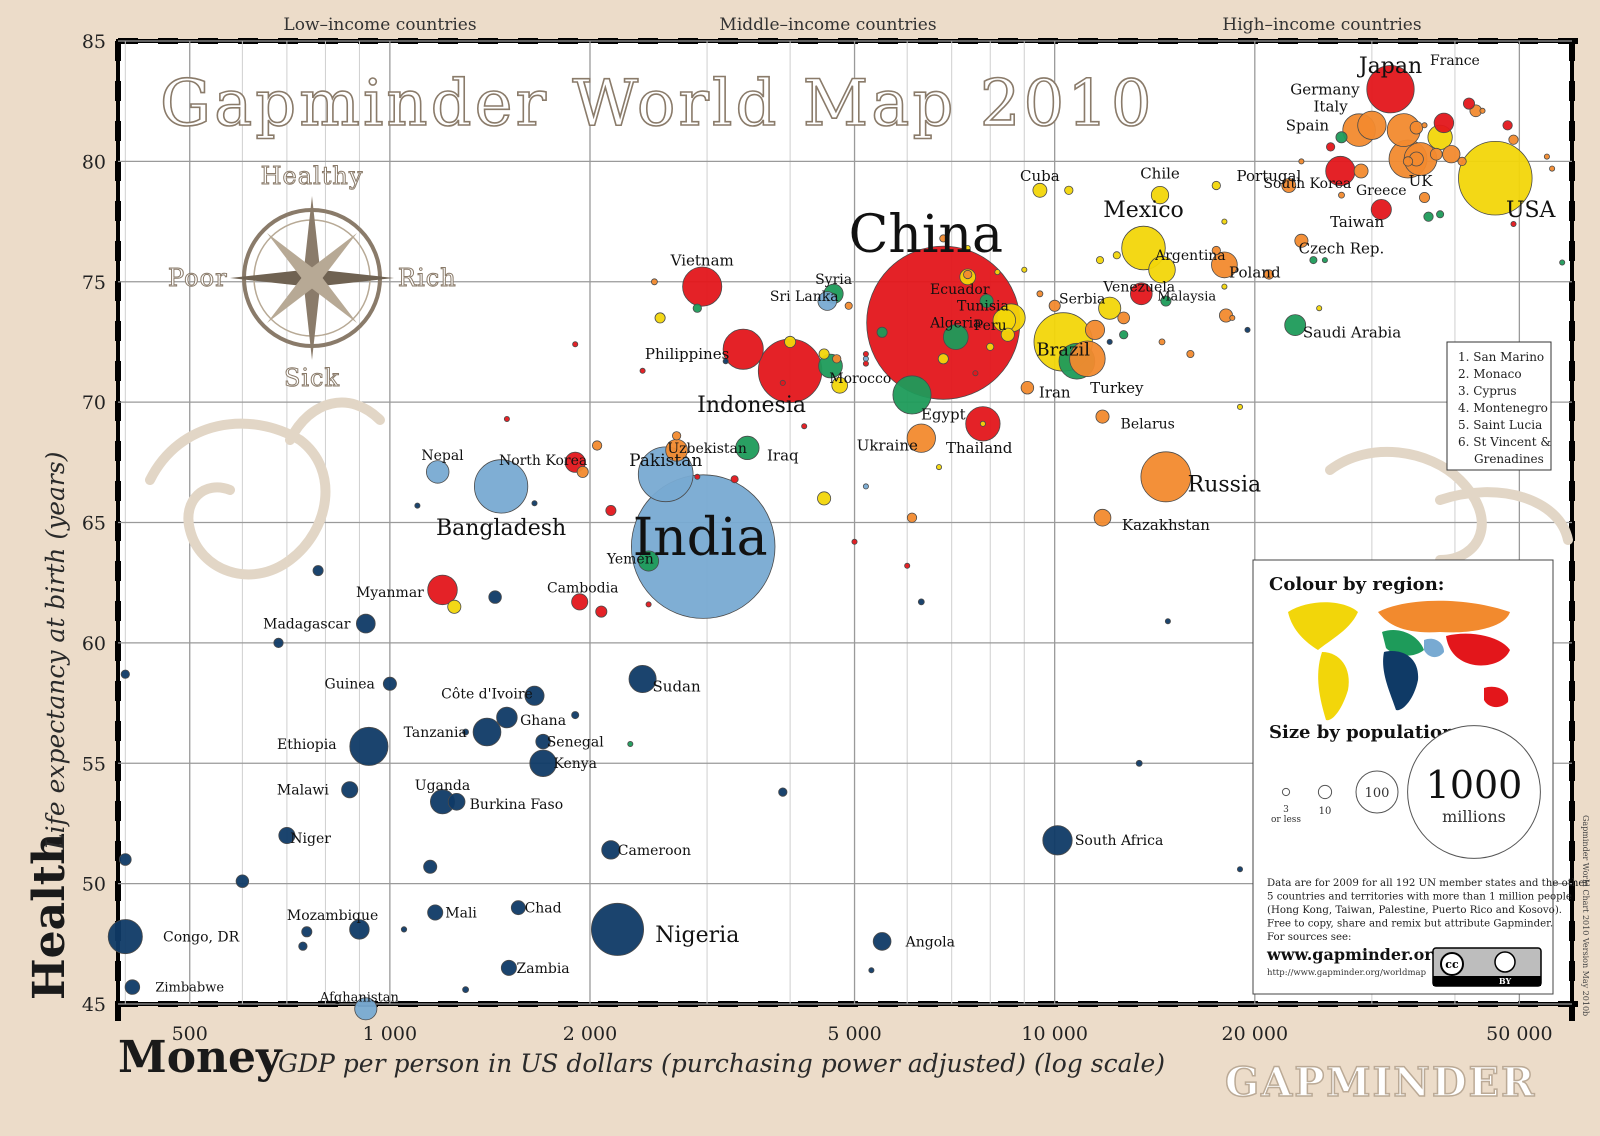  What do you see at coordinates (1331, 147) in the screenshot?
I see `bubble: New Zealand` at bounding box center [1331, 147].